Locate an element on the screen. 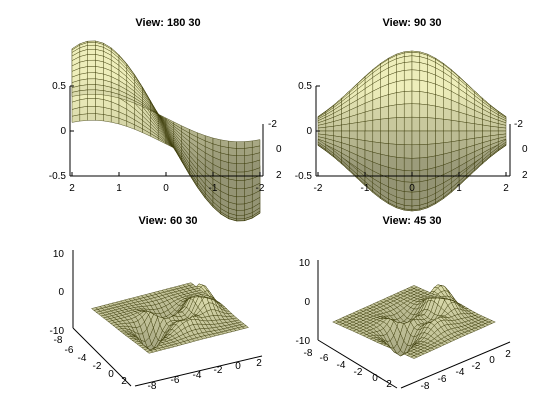  y-tick-label: 2 is located at coordinates (389, 384).